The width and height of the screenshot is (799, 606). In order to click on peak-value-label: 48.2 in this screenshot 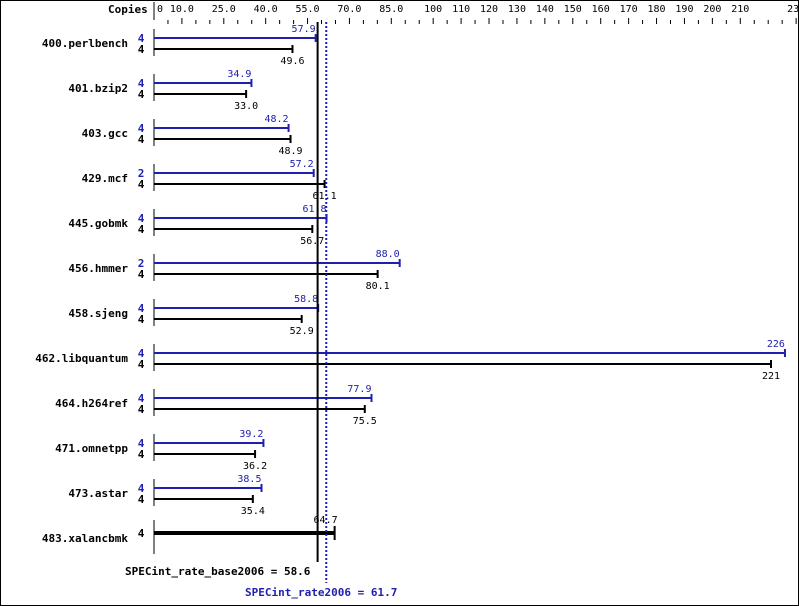, I will do `click(276, 119)`.